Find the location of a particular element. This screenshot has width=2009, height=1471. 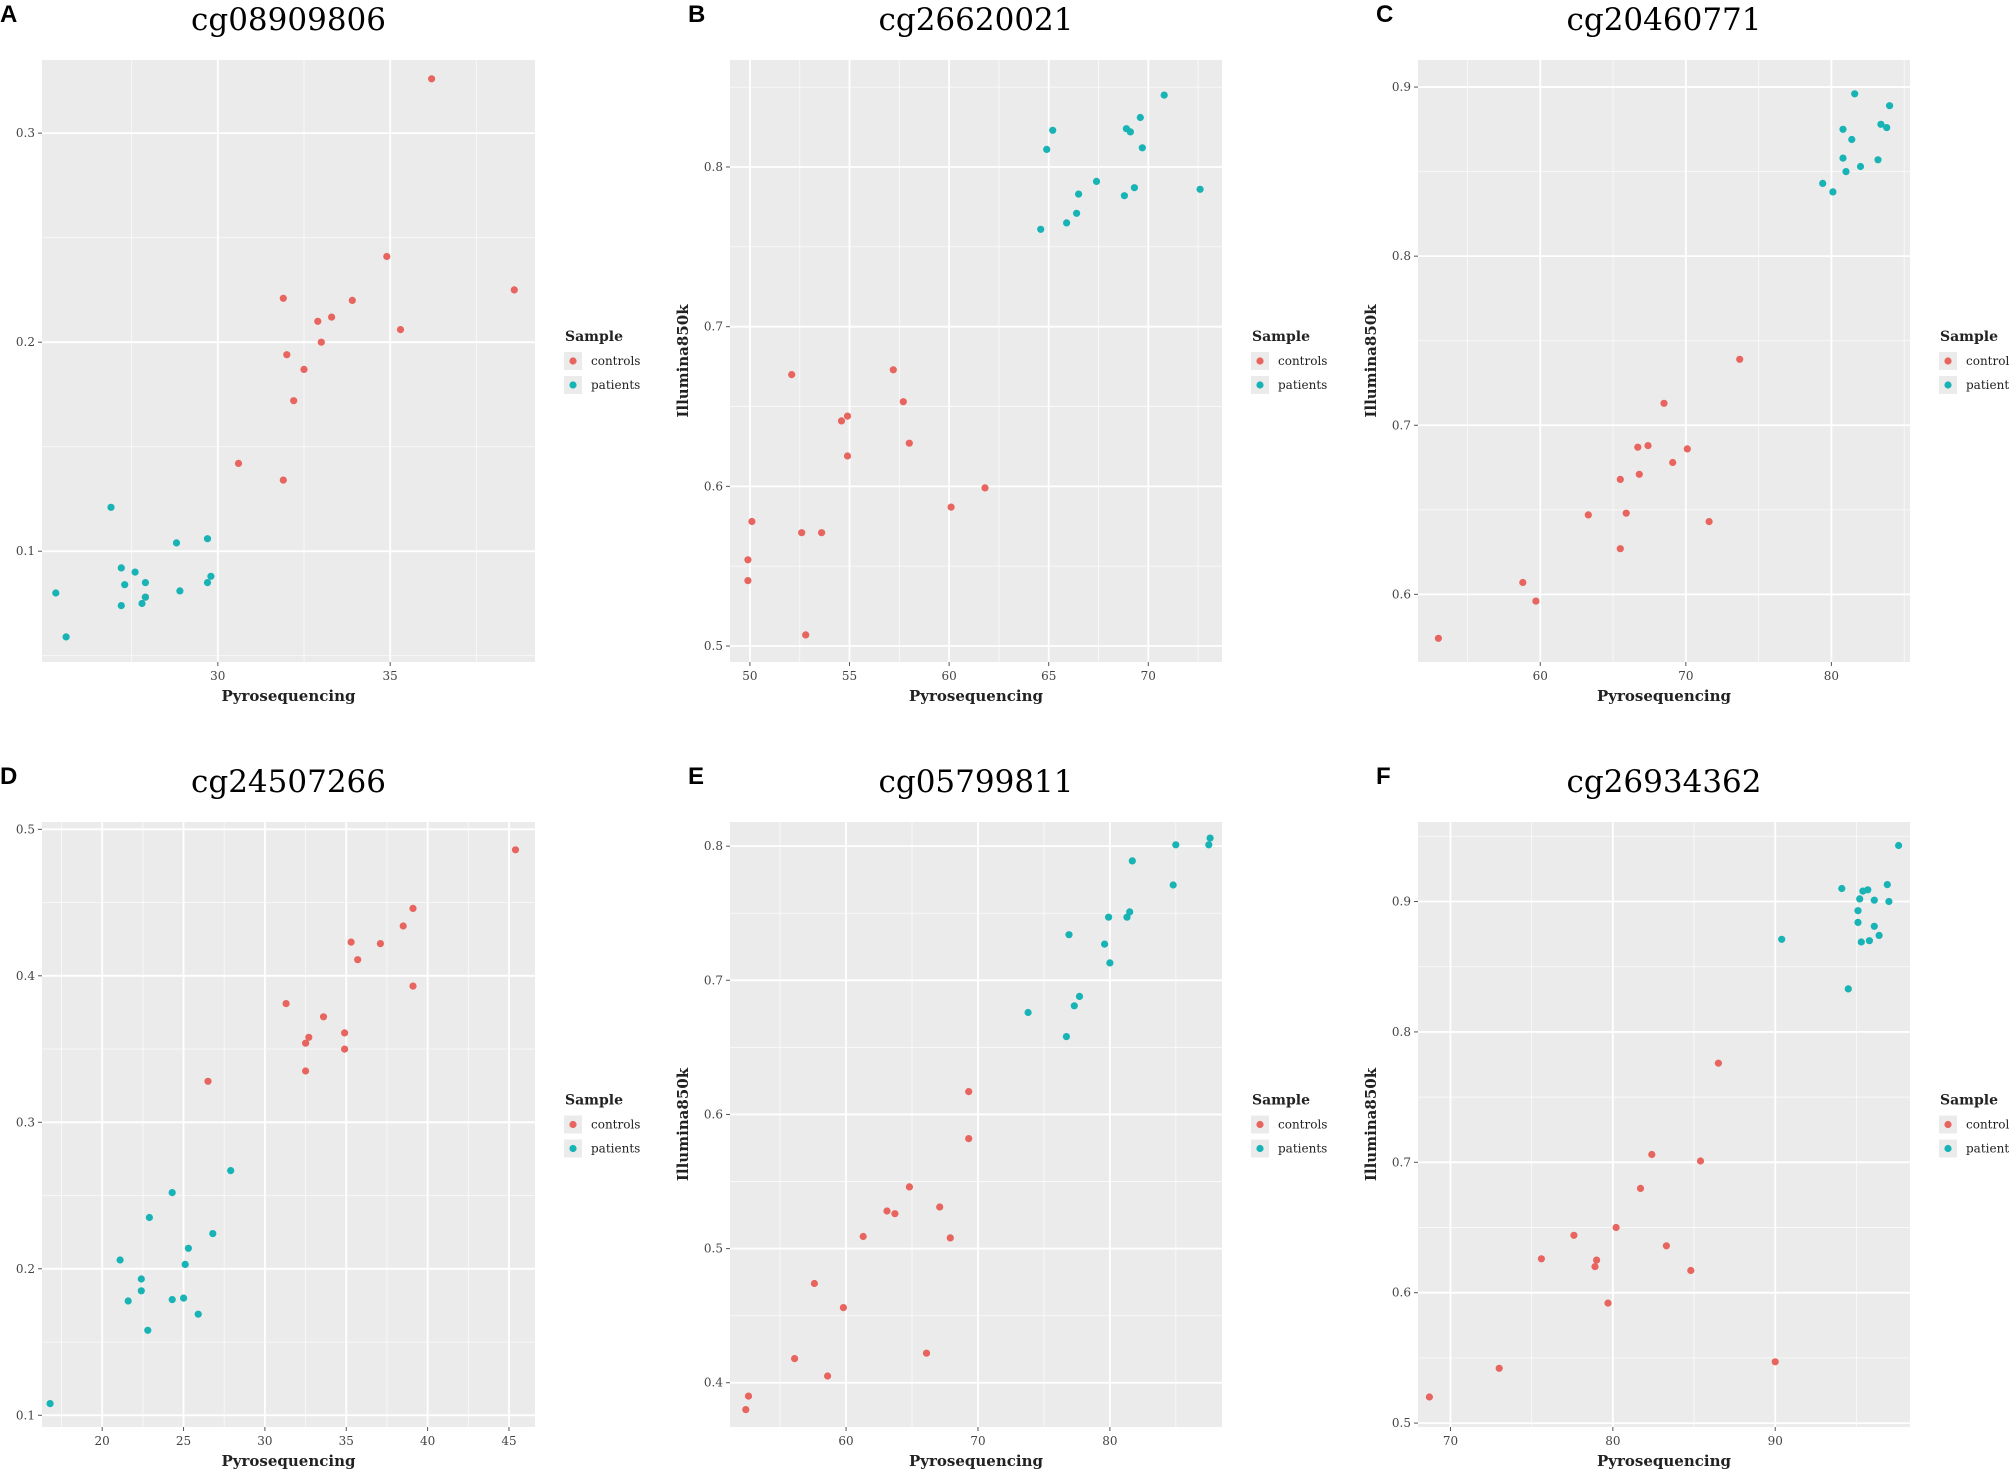

chart-title: cg24507266 is located at coordinates (288, 782).